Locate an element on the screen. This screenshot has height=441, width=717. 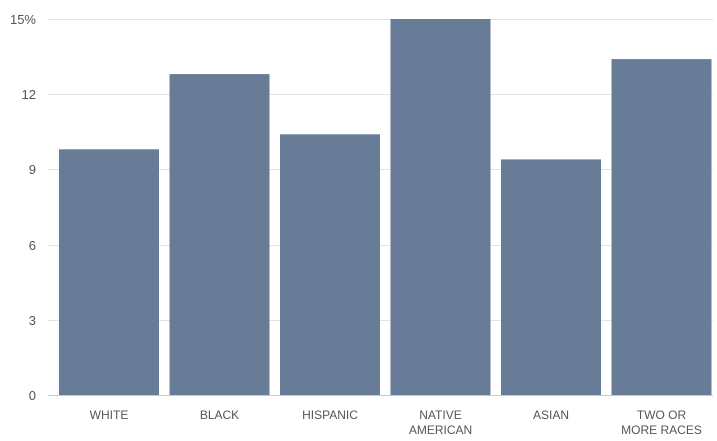
y-tick-label: 15% is located at coordinates (23, 19).